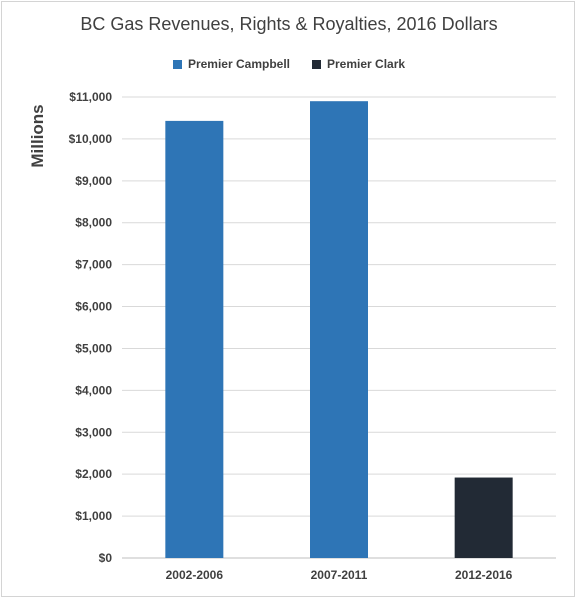  What do you see at coordinates (93, 390) in the screenshot?
I see `y-tick-label: $4,000` at bounding box center [93, 390].